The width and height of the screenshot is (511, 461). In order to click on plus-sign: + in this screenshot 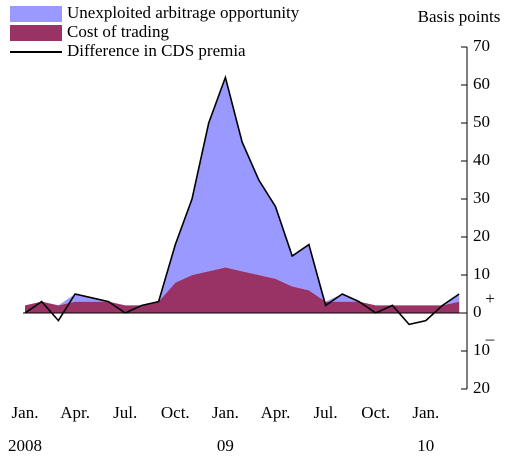, I will do `click(490, 298)`.